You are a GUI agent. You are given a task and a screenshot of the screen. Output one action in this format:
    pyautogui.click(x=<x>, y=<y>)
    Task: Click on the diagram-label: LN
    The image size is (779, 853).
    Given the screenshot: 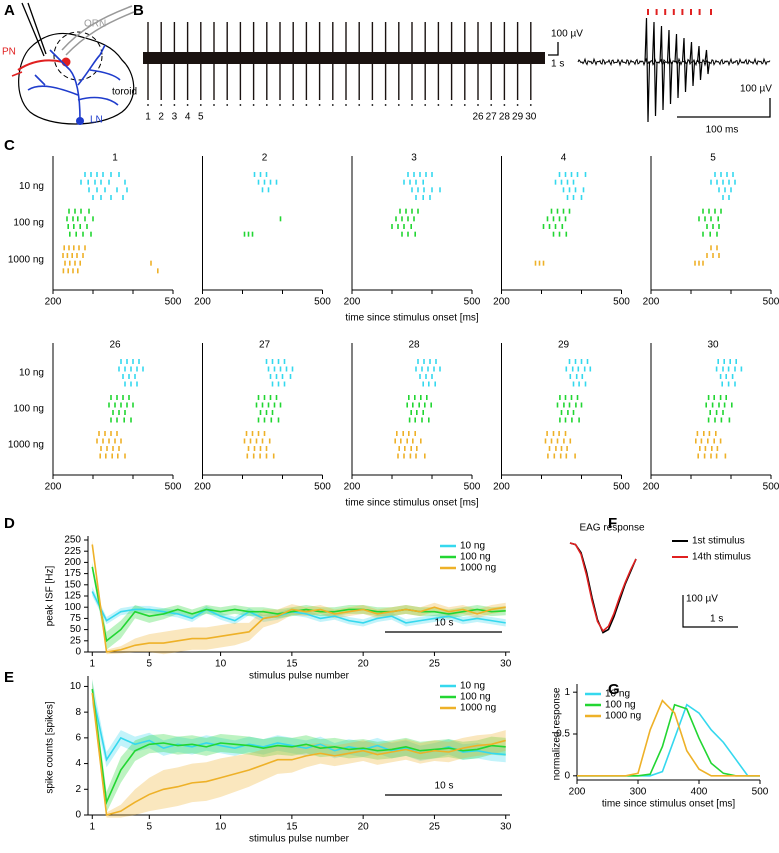 What is the action you would take?
    pyautogui.click(x=96, y=120)
    